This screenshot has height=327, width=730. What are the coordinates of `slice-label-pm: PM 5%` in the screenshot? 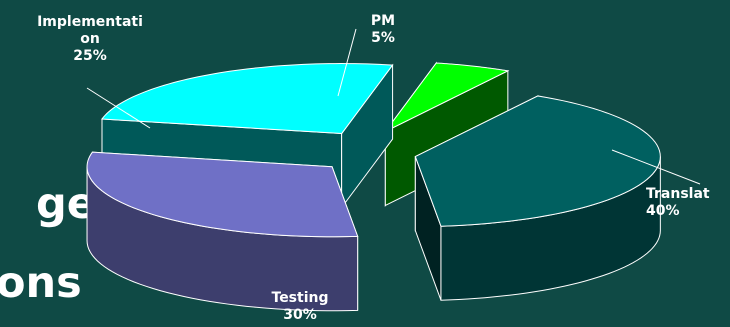 It's located at (383, 29).